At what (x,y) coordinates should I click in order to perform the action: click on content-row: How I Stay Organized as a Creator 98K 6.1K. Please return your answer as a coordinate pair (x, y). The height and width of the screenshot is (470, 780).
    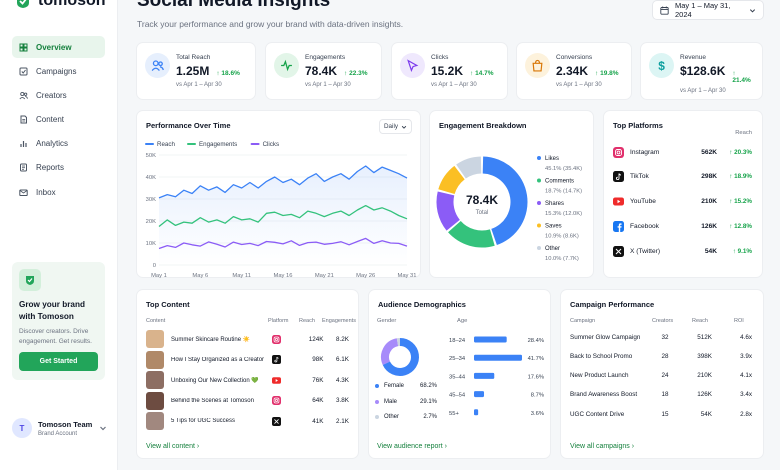
    Looking at the image, I should click on (247, 360).